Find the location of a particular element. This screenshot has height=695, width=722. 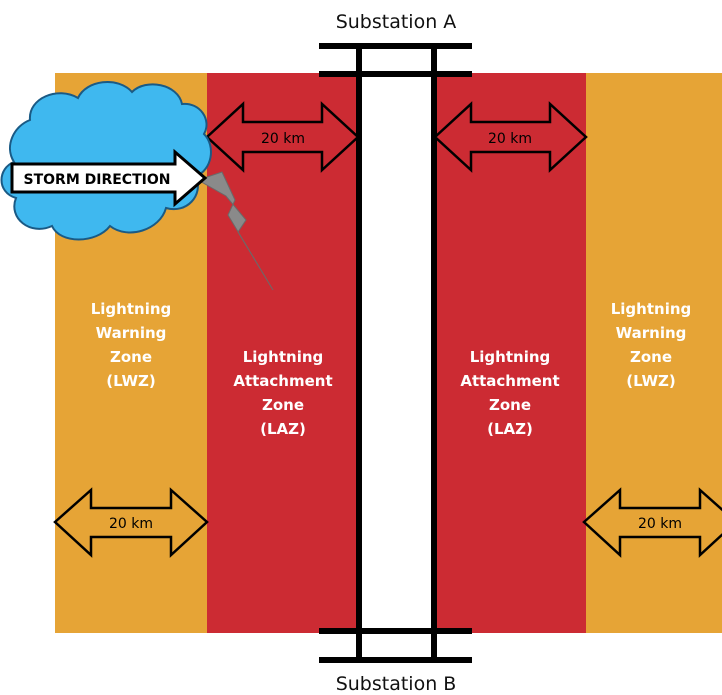

lwz-right-line-1: Lightning is located at coordinates (651, 309).